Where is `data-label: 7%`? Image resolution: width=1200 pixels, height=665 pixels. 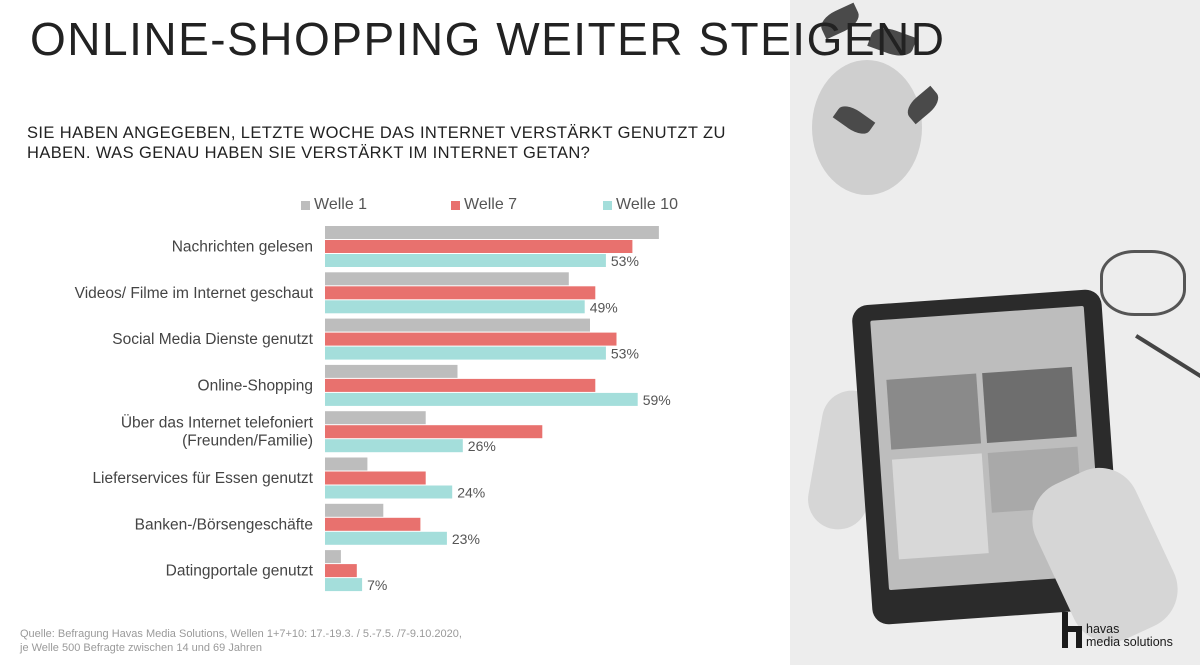 data-label: 7% is located at coordinates (377, 585).